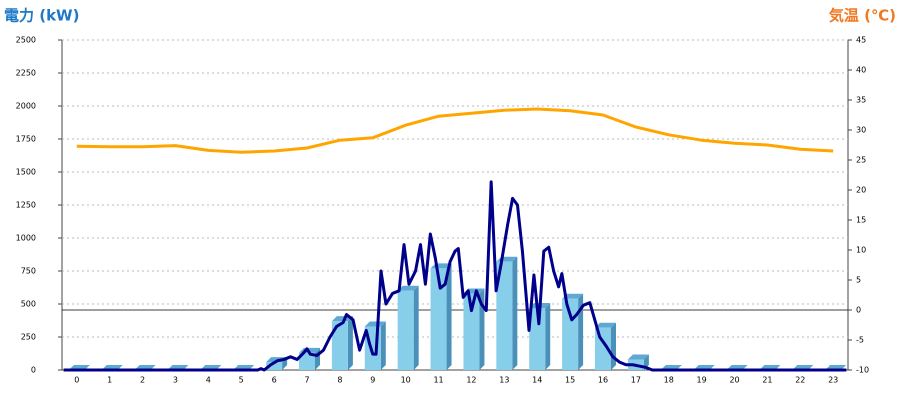 Image resolution: width=900 pixels, height=404 pixels. I want to click on x-tick-label: 4, so click(208, 380).